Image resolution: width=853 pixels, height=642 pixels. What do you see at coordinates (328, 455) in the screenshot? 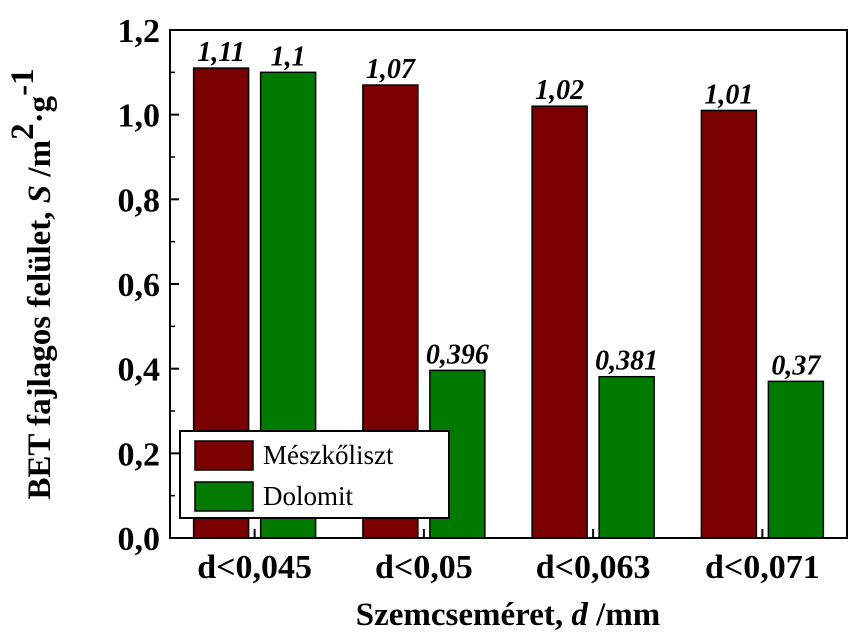
I see `legend-label-meszkoliszt: Mészkőliszt` at bounding box center [328, 455].